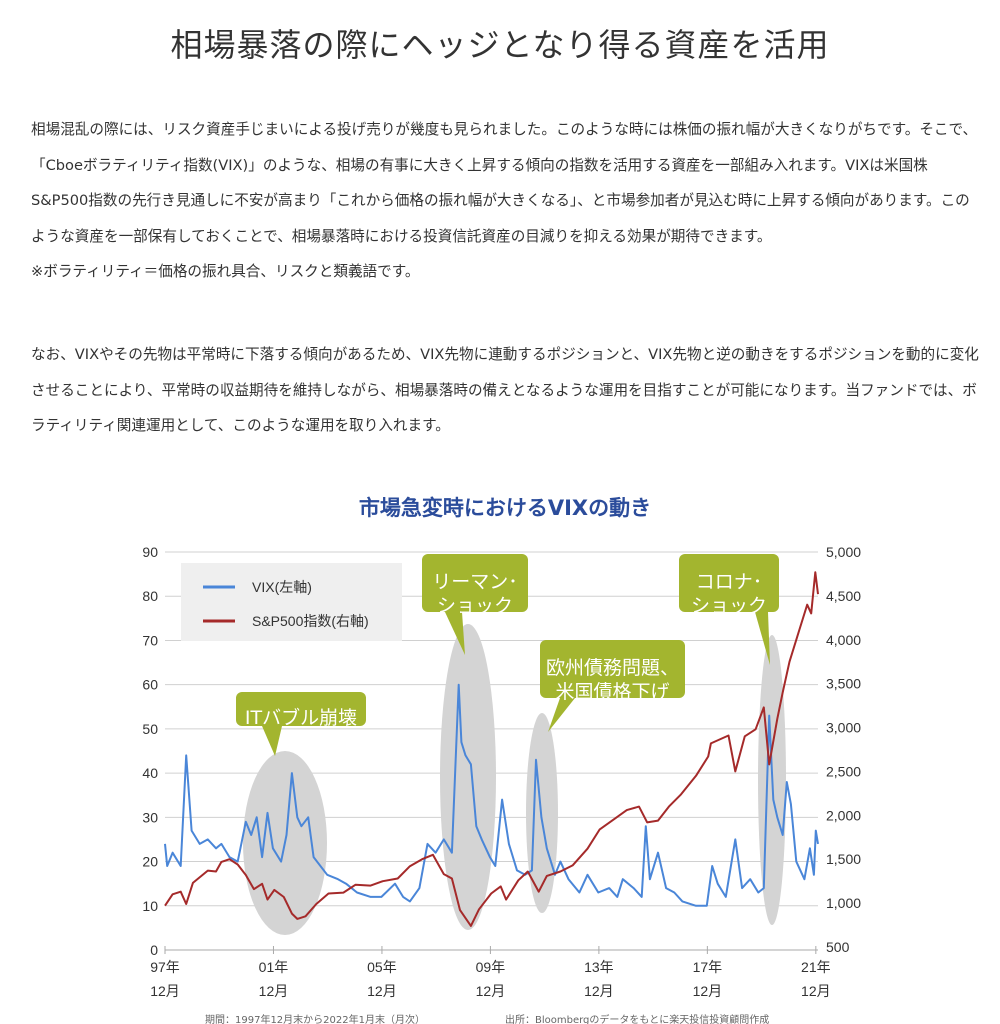 This screenshot has height=1024, width=1000. Describe the element at coordinates (843, 859) in the screenshot. I see `right-tick-label: 1,500` at that location.